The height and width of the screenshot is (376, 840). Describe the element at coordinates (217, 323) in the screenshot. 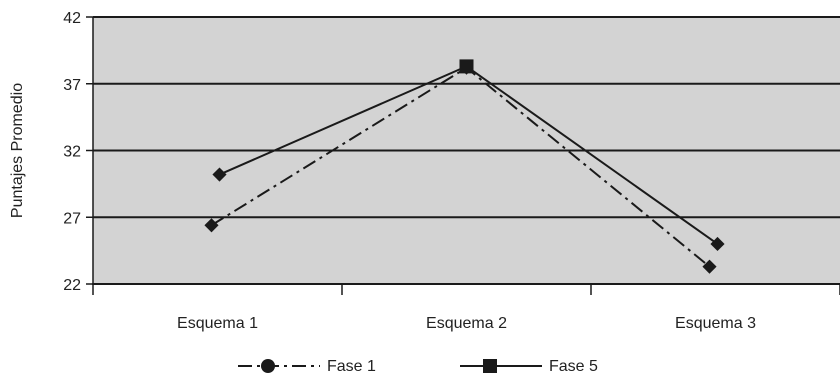

I see `x-tick-label: Esquema 1` at that location.